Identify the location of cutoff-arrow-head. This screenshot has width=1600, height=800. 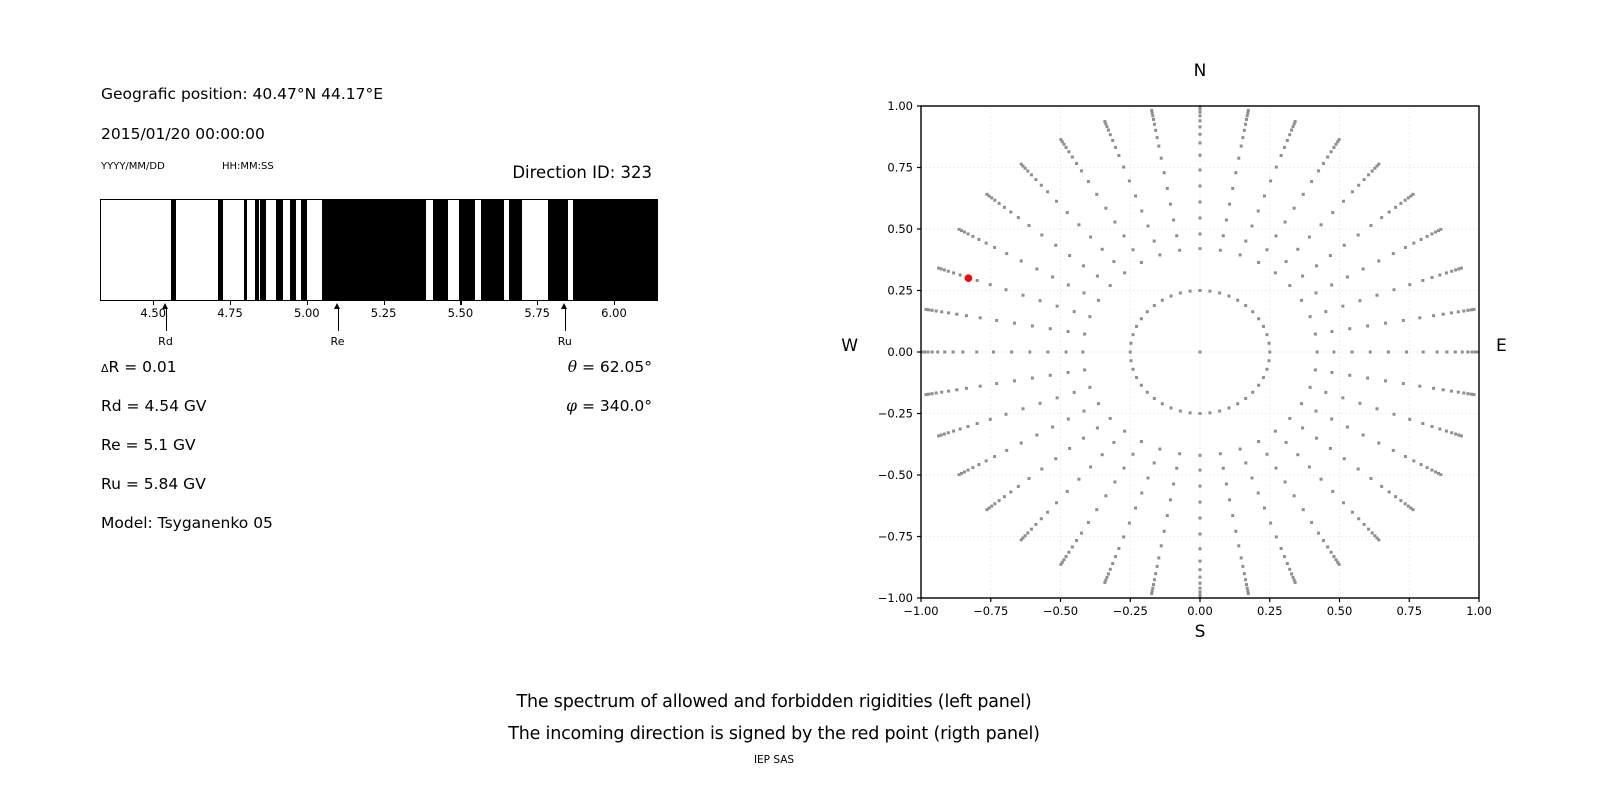
(337, 306).